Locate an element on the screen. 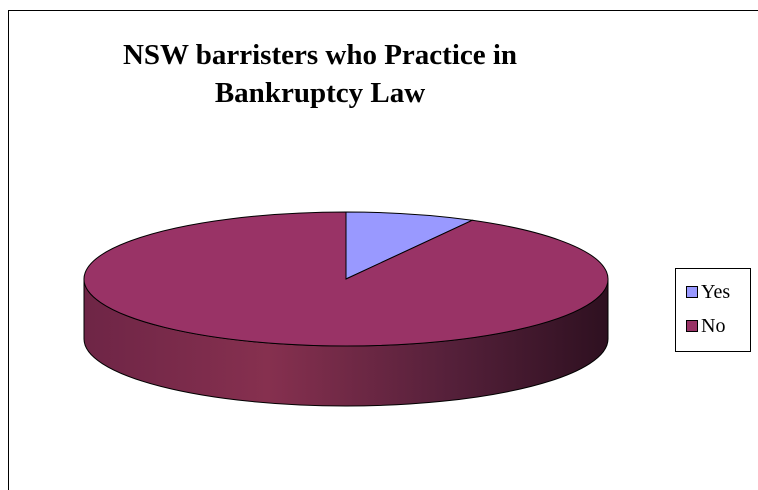  chart-title-line-1: NSW barristers who Practice in is located at coordinates (320, 55).